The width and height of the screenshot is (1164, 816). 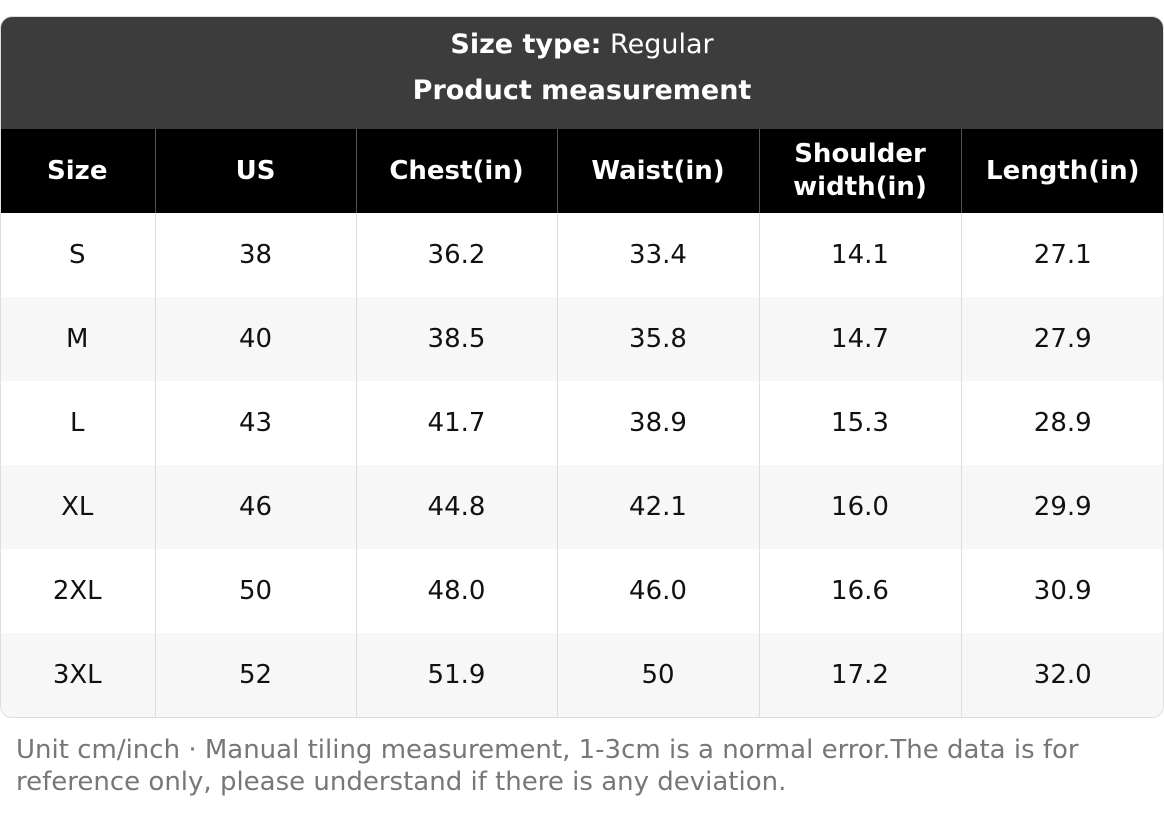 What do you see at coordinates (859, 675) in the screenshot?
I see `table-cell: 17.2` at bounding box center [859, 675].